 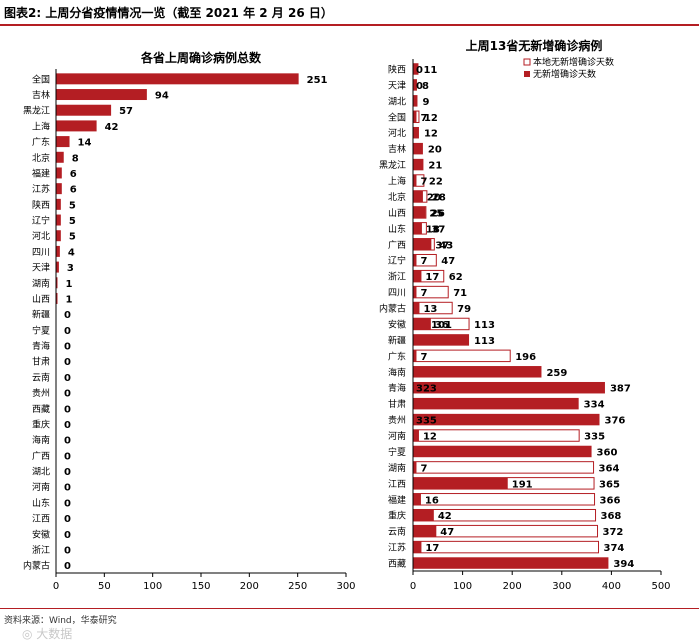 What do you see at coordinates (41, 346) in the screenshot?
I see `left-category-label: 青海` at bounding box center [41, 346].